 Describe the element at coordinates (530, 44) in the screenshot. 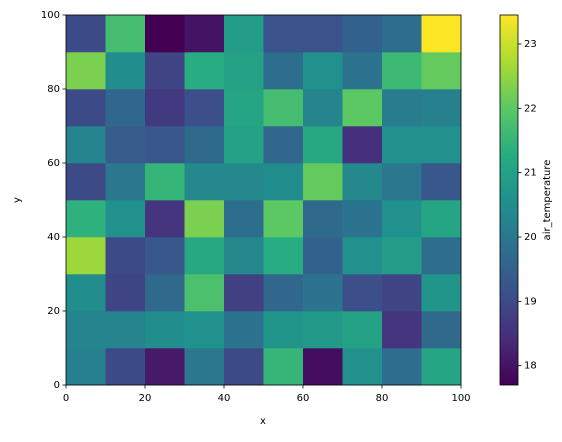

I see `colorbar-tick-label: 23` at that location.